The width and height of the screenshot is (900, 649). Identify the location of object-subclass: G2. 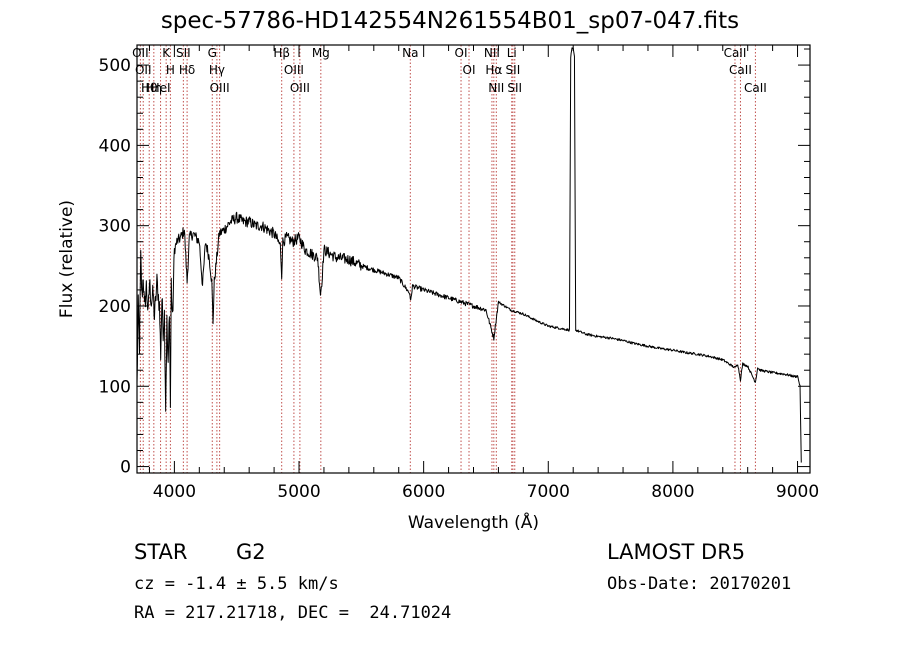
(251, 552).